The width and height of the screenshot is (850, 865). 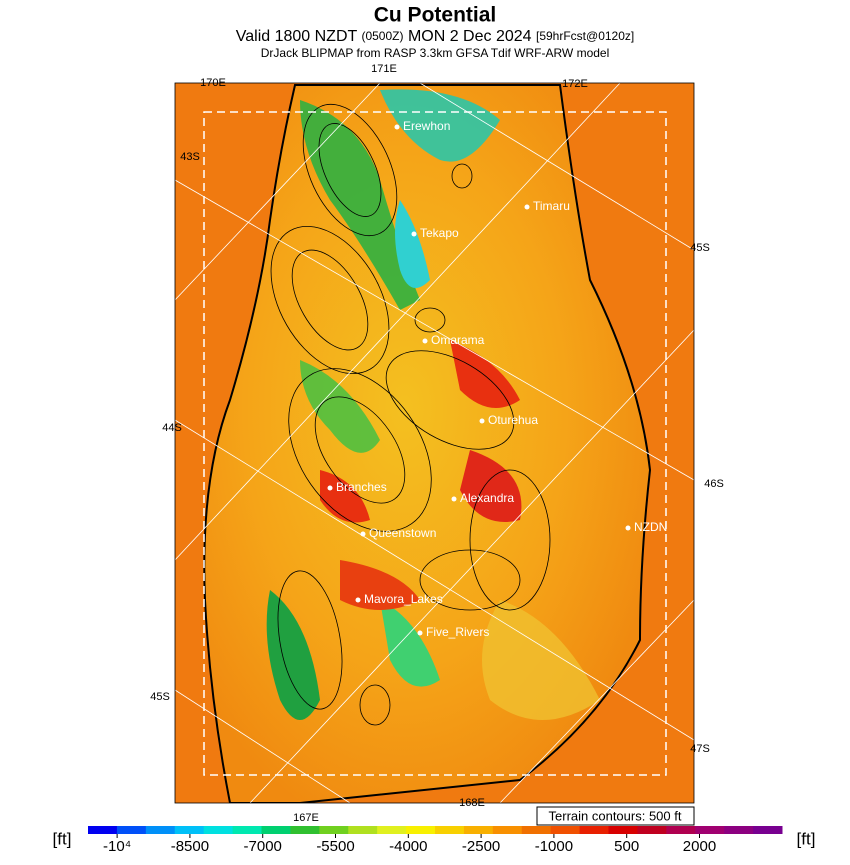 I want to click on place-label: Omarama, so click(x=458, y=340).